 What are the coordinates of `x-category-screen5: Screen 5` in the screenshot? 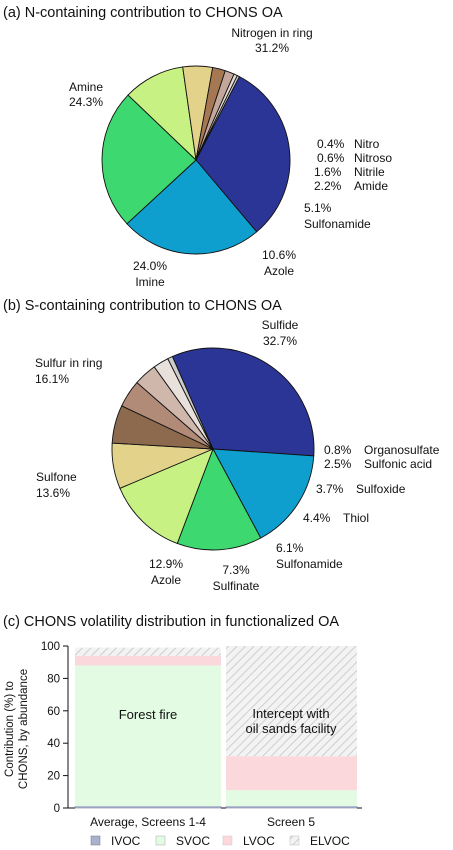 It's located at (291, 822).